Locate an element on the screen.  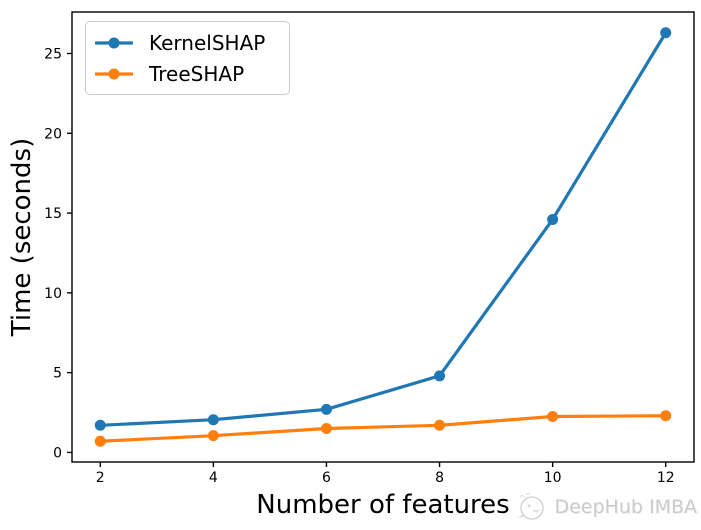
y-tick-label: 25 is located at coordinates (53, 54).